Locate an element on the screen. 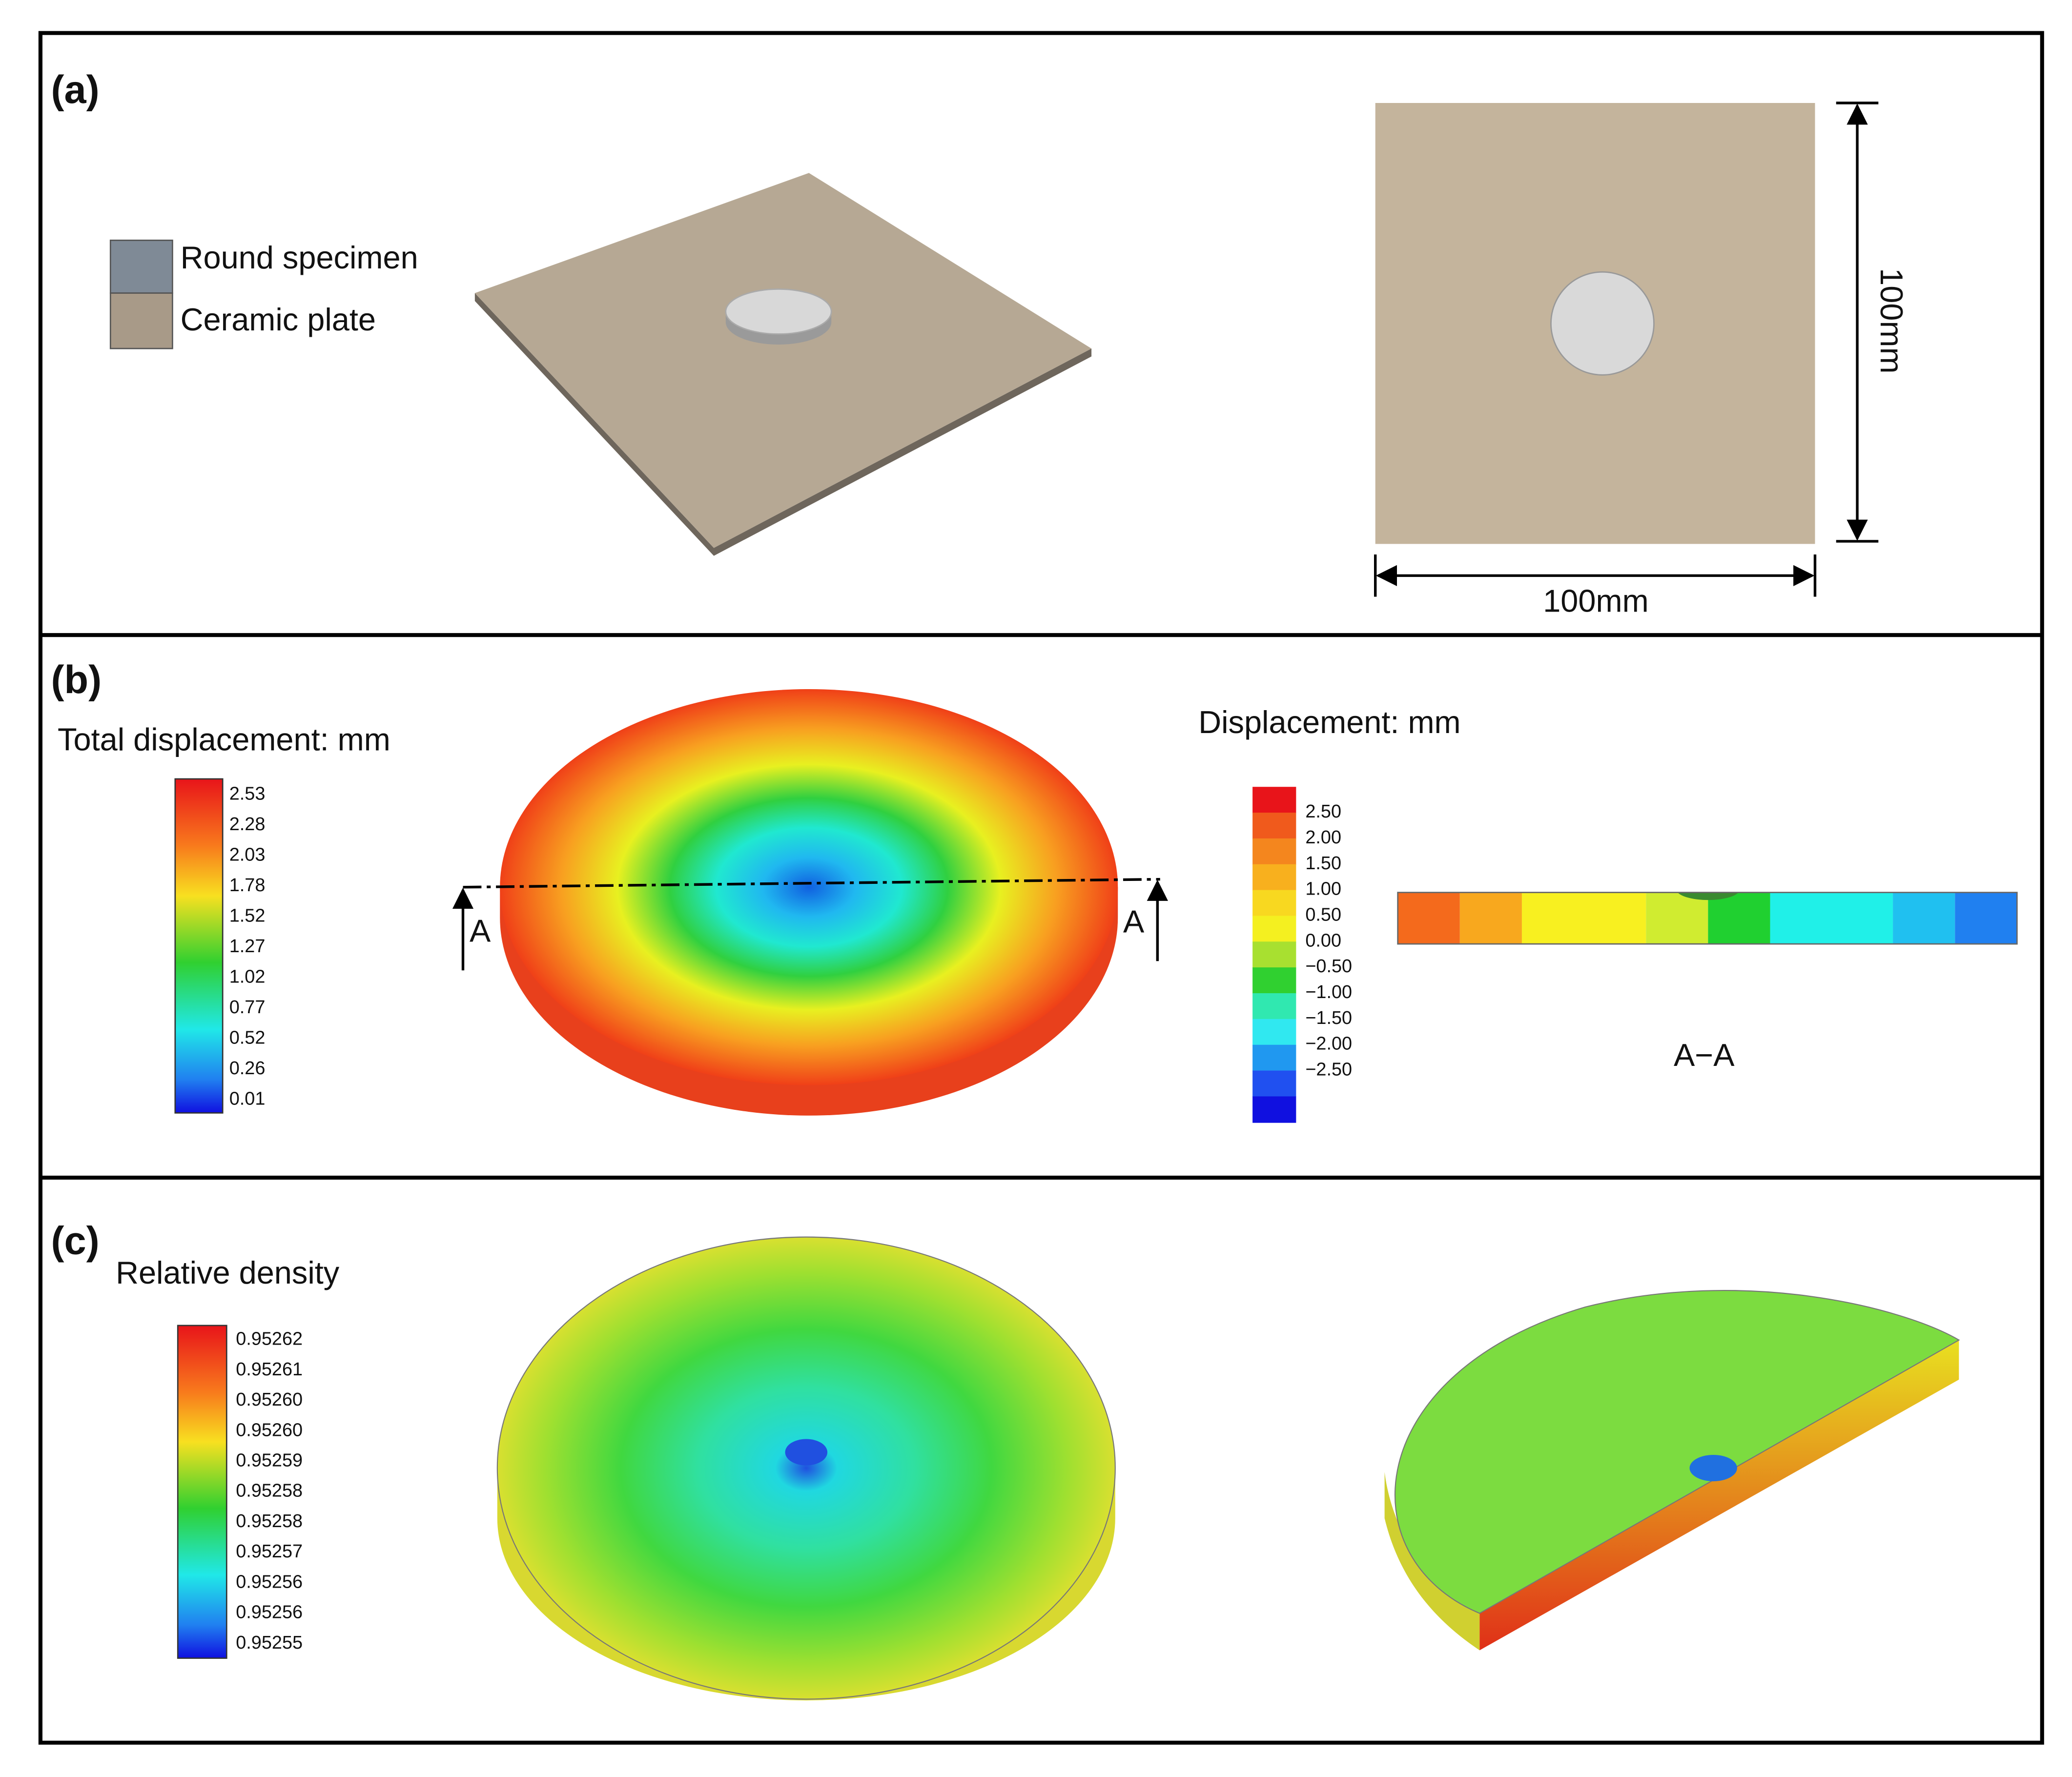  colorbar-tick-label: 0.26 is located at coordinates (247, 1068).